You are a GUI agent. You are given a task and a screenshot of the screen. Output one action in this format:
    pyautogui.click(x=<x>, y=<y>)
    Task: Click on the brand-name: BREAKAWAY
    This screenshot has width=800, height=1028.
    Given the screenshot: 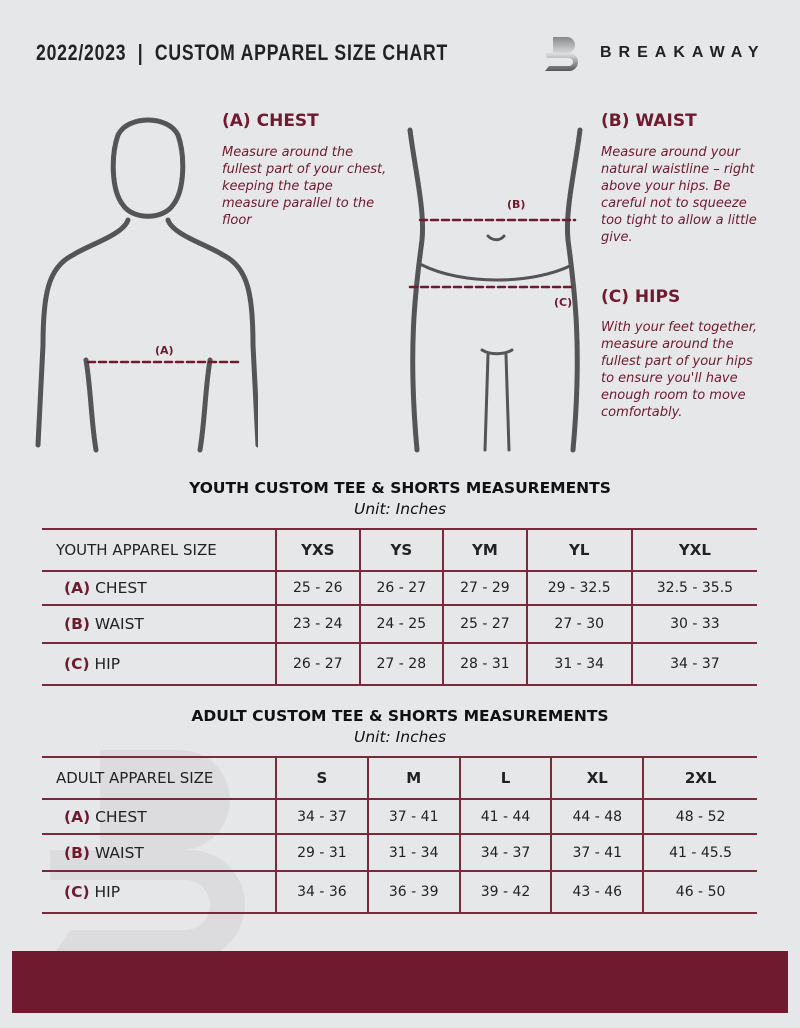 What is the action you would take?
    pyautogui.click(x=683, y=52)
    